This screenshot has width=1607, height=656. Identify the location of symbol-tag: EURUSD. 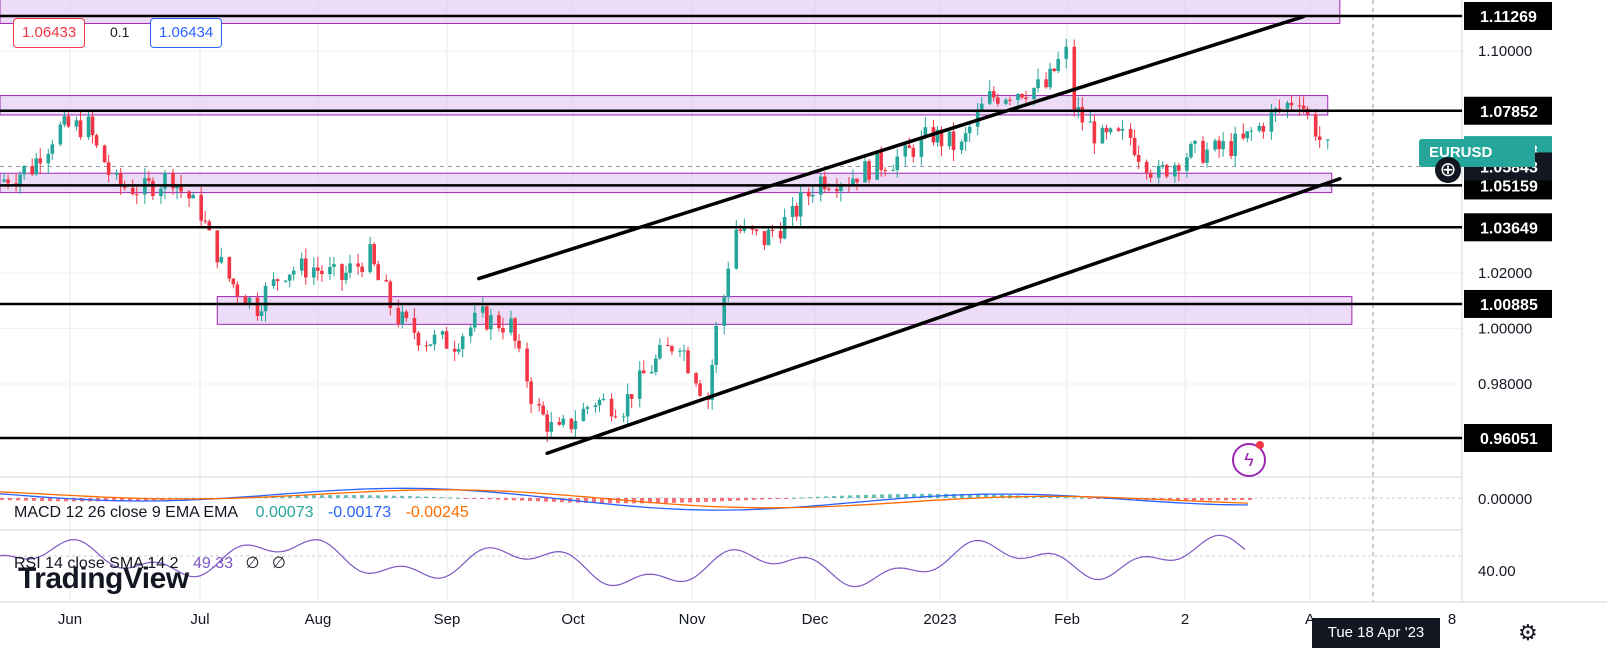
(1477, 153).